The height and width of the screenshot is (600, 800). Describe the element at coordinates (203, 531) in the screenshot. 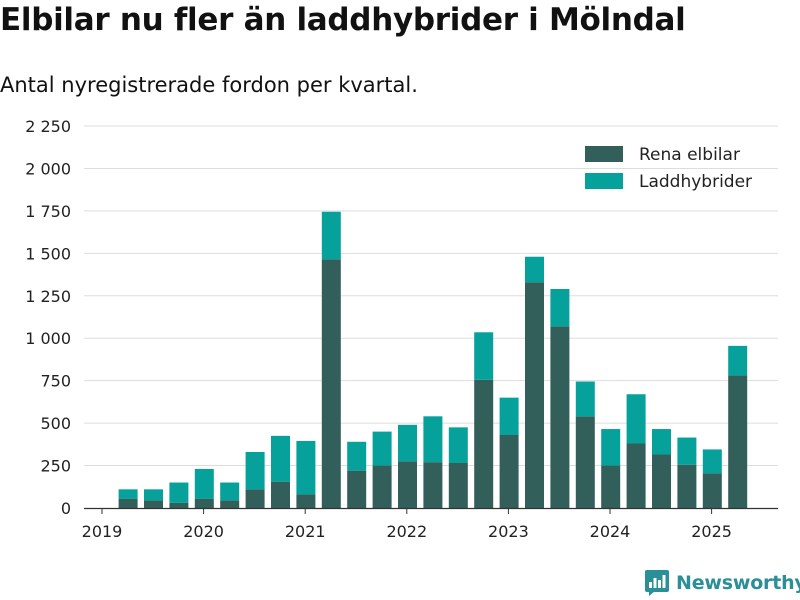

I see `x-tick-label: 2020` at that location.